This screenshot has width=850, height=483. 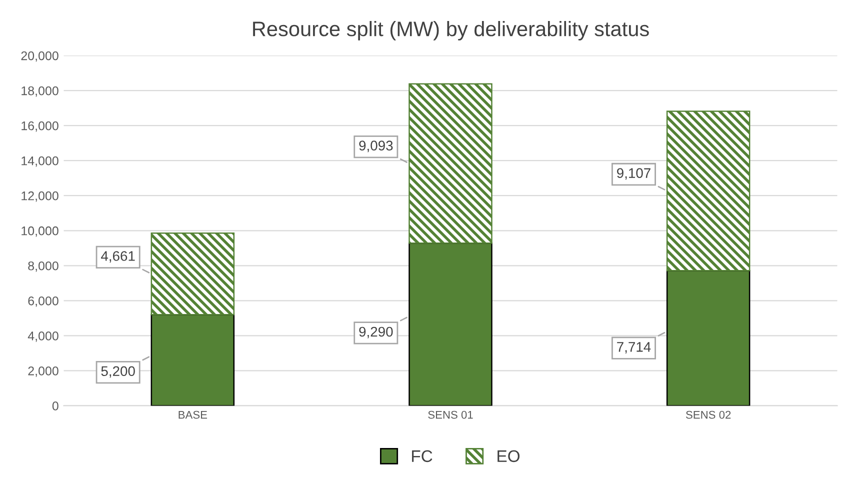 I want to click on data-label: 7,714, so click(x=634, y=348).